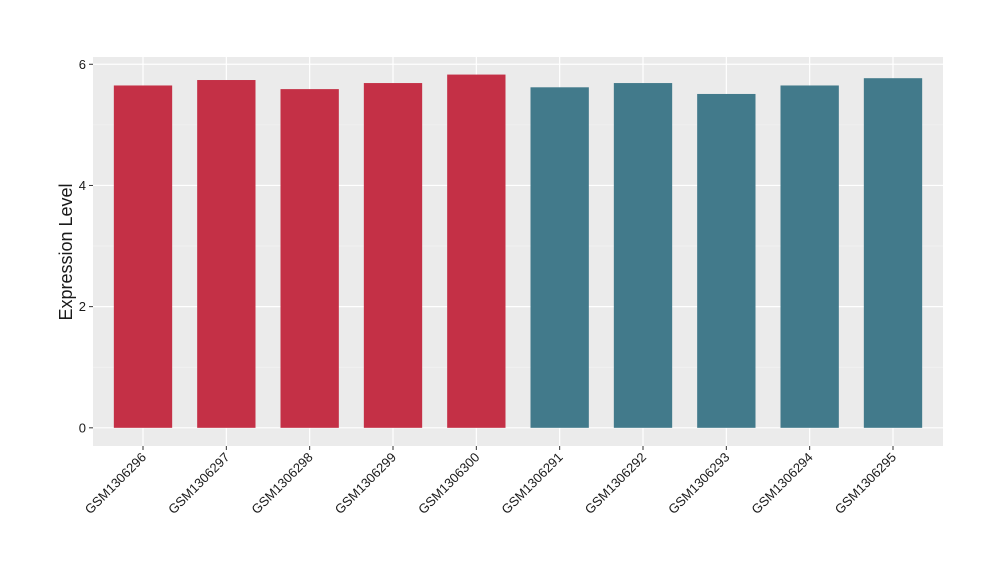 The height and width of the screenshot is (580, 1000). I want to click on x-tick-label: GSM1306291, so click(531, 483).